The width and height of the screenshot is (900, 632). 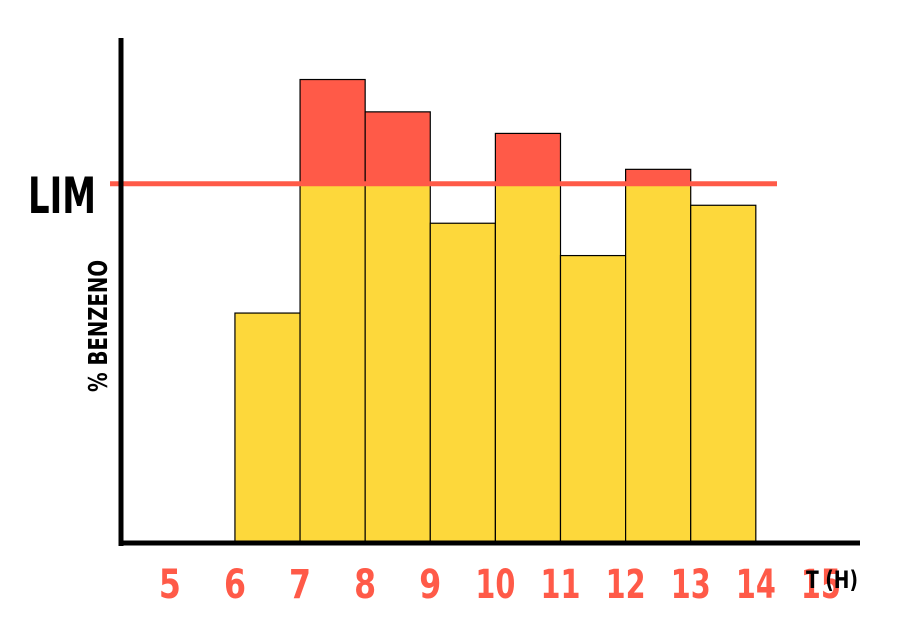 What do you see at coordinates (333, 131) in the screenshot?
I see `bar-2-above-limit` at bounding box center [333, 131].